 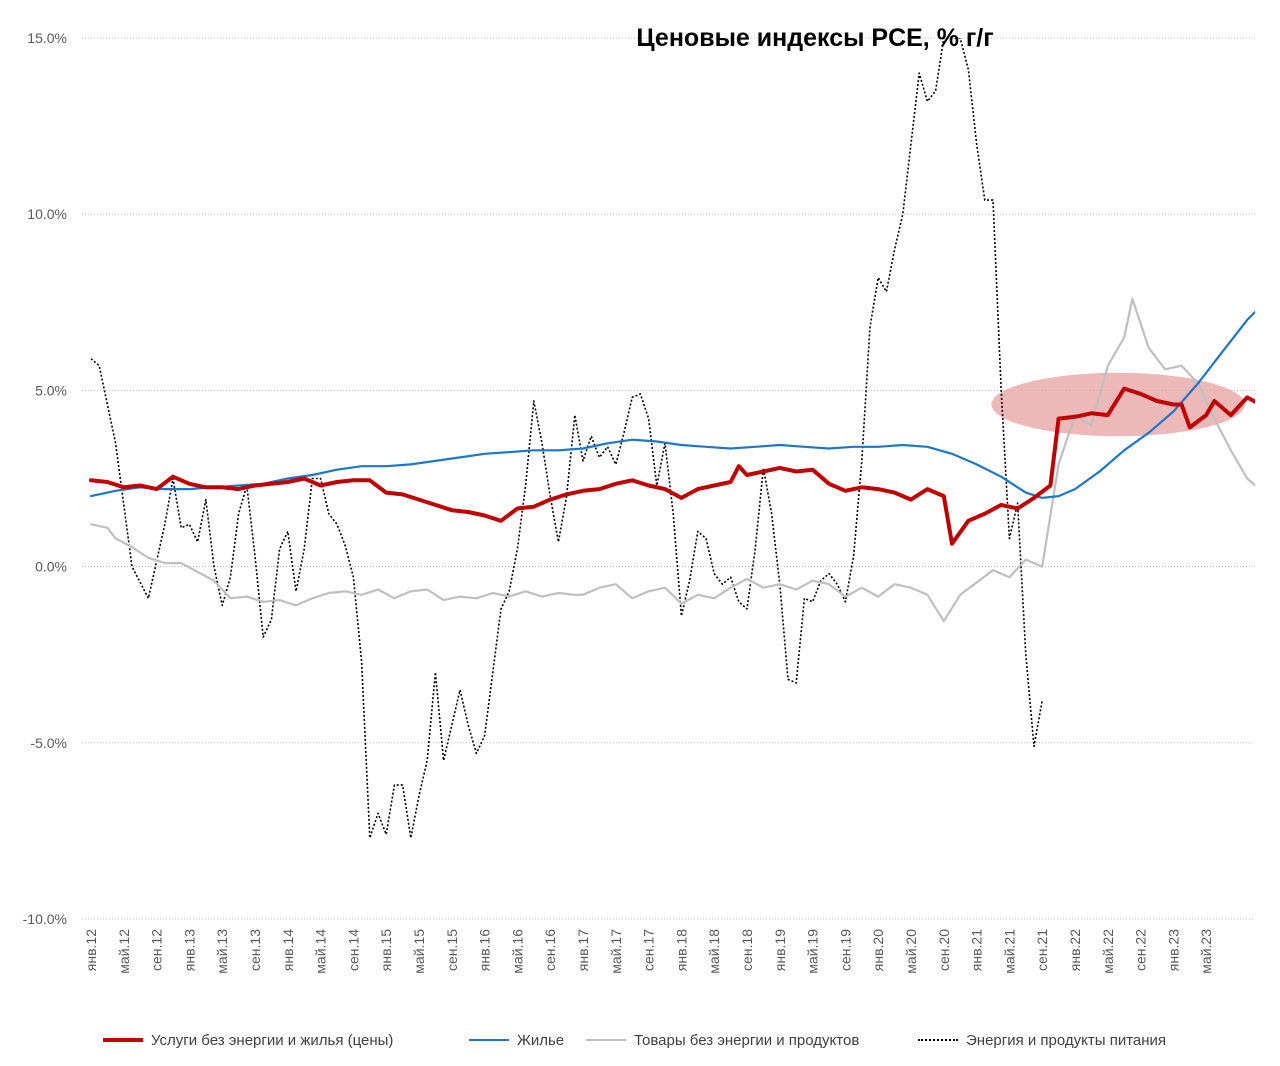 I want to click on x-tick-label: янв.17, so click(x=583, y=950).